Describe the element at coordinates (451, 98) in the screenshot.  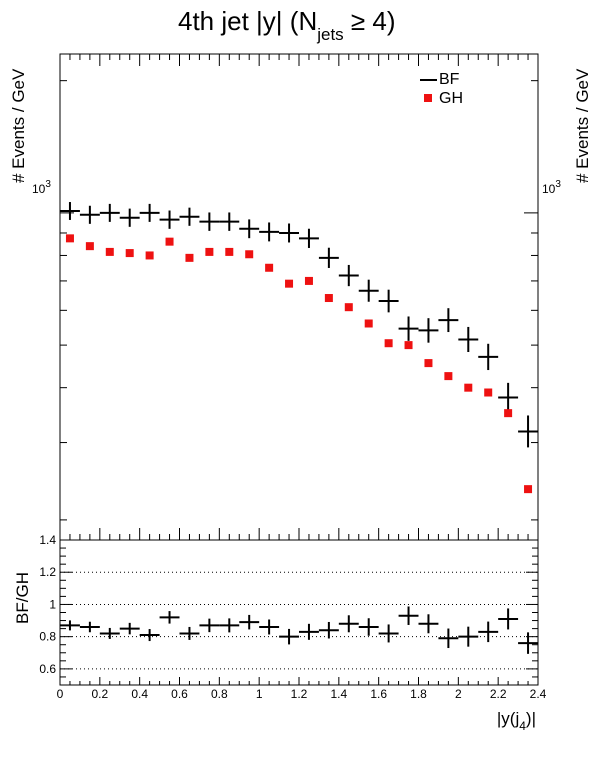
I see `legend-gh-label: GH` at that location.